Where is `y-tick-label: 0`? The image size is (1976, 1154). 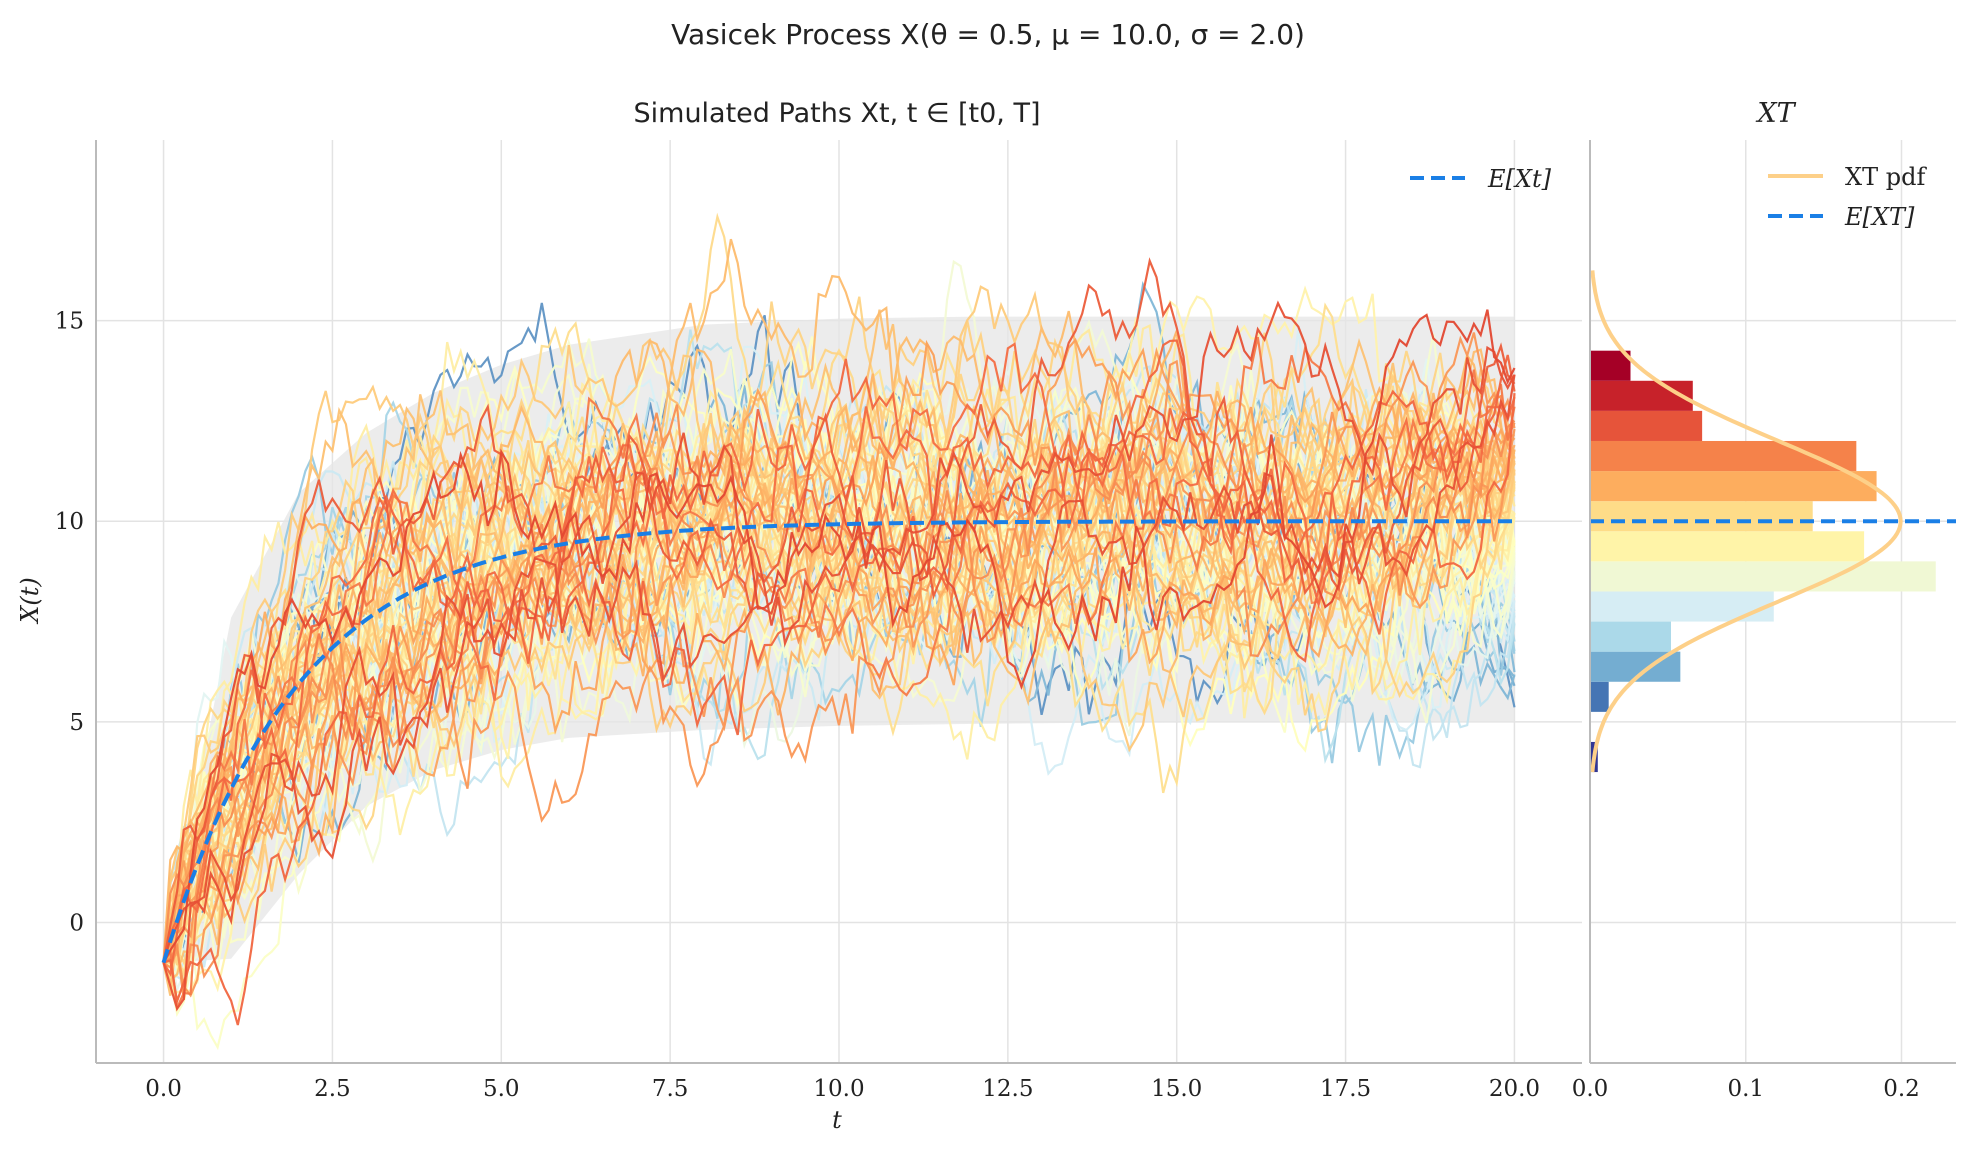 y-tick-label: 0 is located at coordinates (76, 924).